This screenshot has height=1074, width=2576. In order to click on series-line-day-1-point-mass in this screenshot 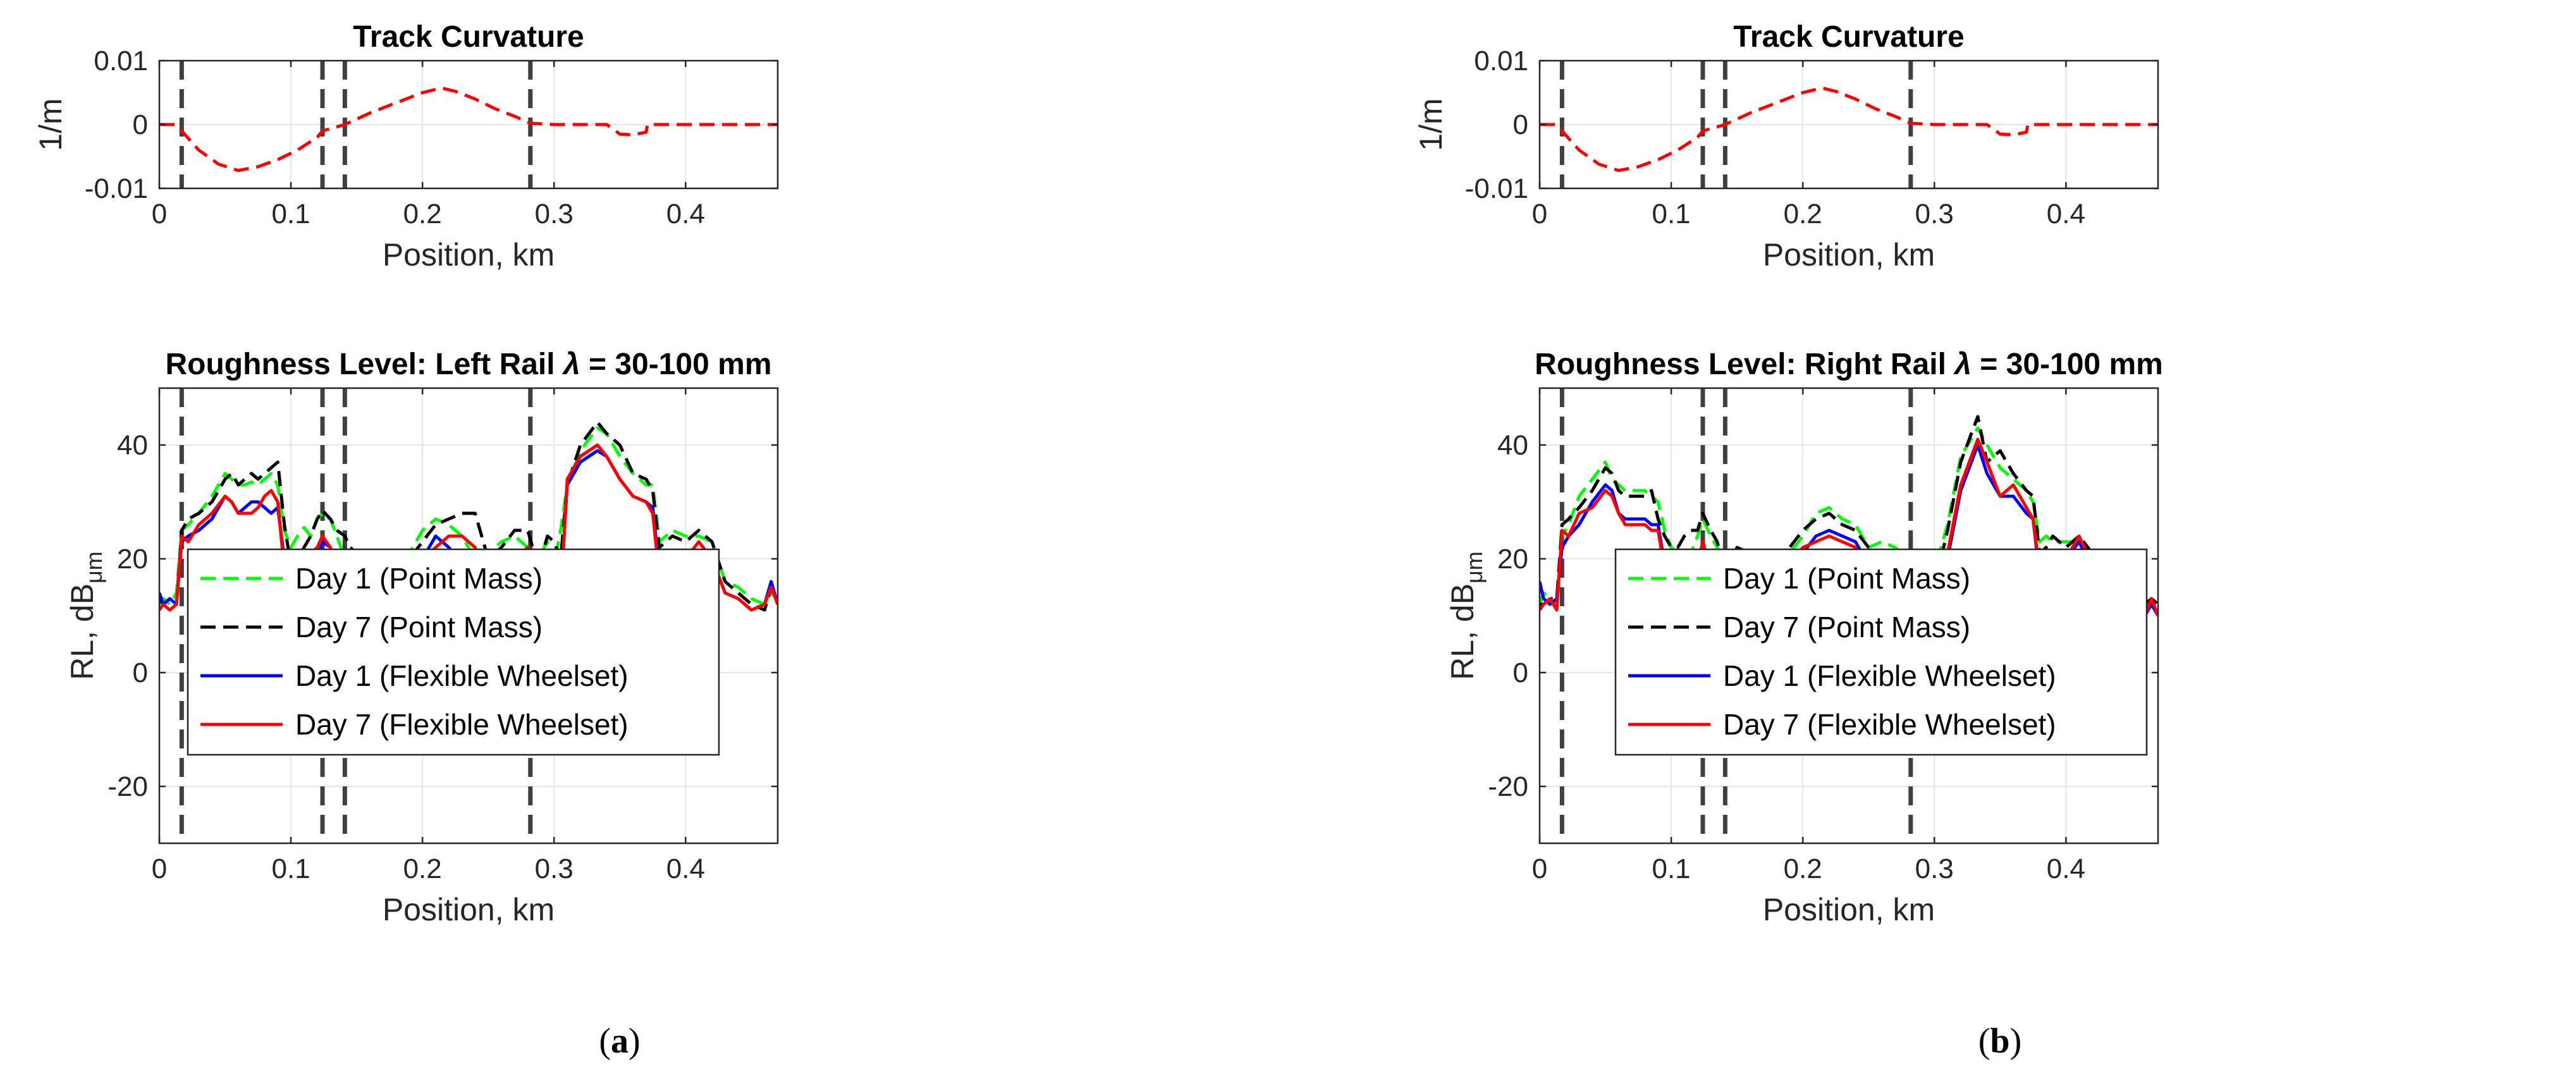, I will do `click(1849, 519)`.